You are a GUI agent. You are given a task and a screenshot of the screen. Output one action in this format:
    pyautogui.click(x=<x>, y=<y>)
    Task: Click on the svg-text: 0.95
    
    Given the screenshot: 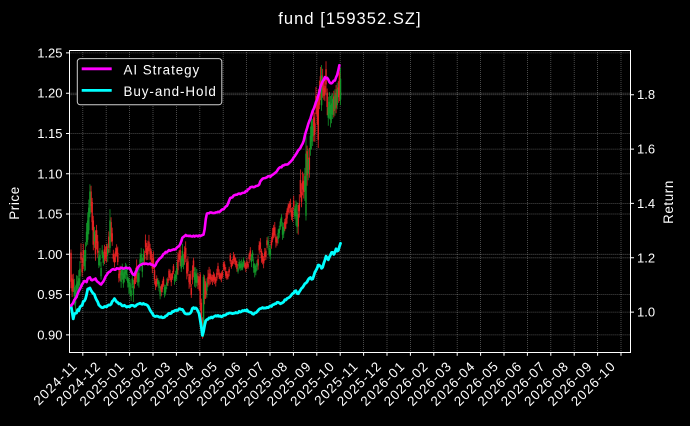 What is the action you would take?
    pyautogui.click(x=49, y=294)
    